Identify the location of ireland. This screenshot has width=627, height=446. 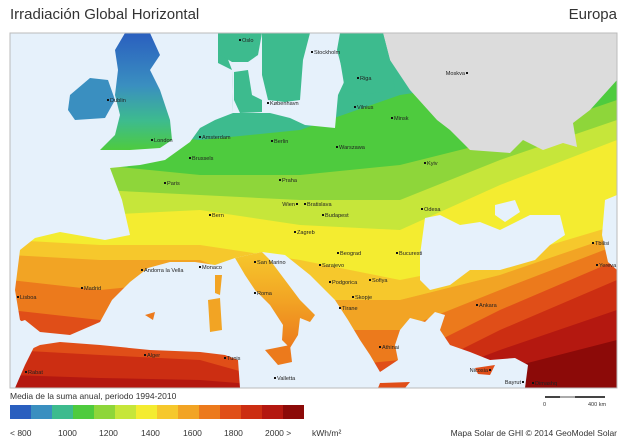
(91, 99).